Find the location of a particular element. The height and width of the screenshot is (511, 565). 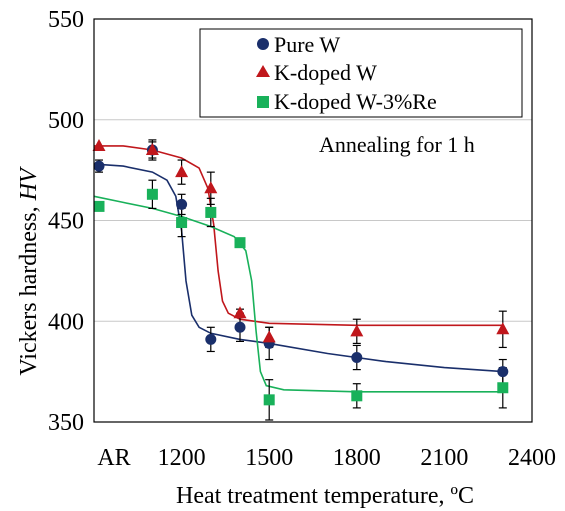

legend-label-k-doped-w-re: K-doped W-3%Re is located at coordinates (355, 101).